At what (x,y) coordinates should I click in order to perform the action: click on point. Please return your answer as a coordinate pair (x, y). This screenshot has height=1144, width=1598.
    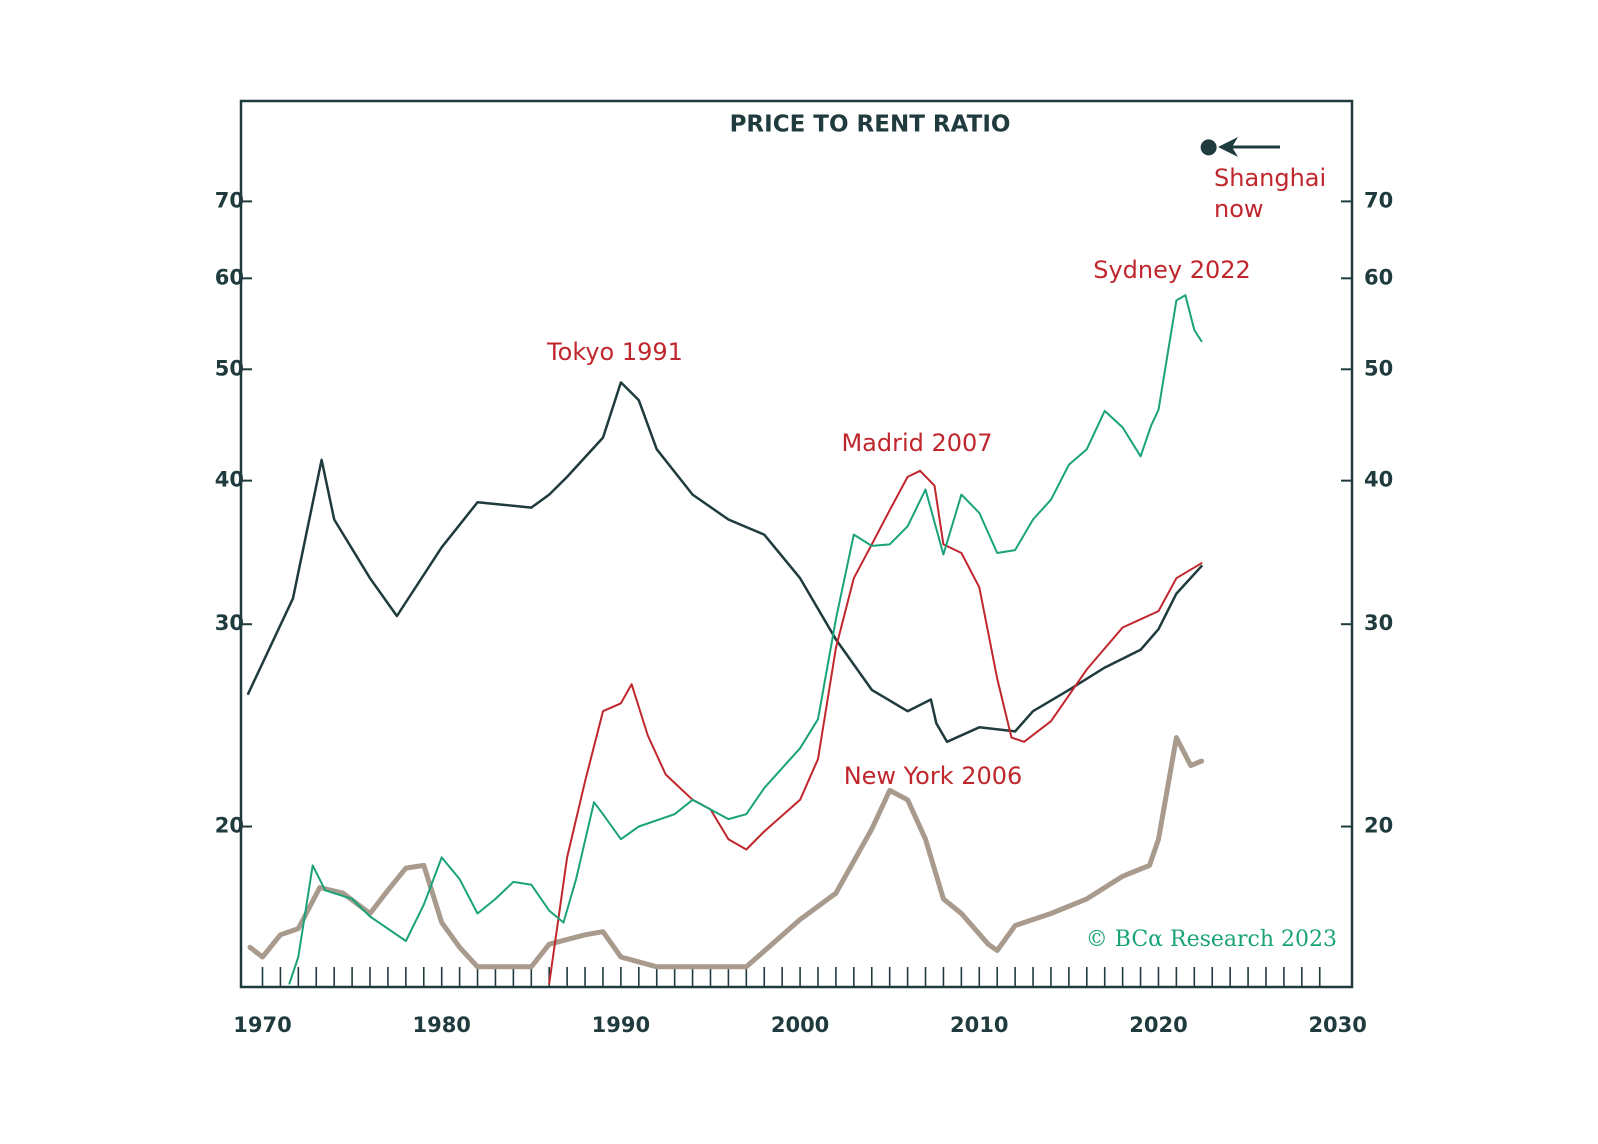
    Looking at the image, I should click on (1208, 147).